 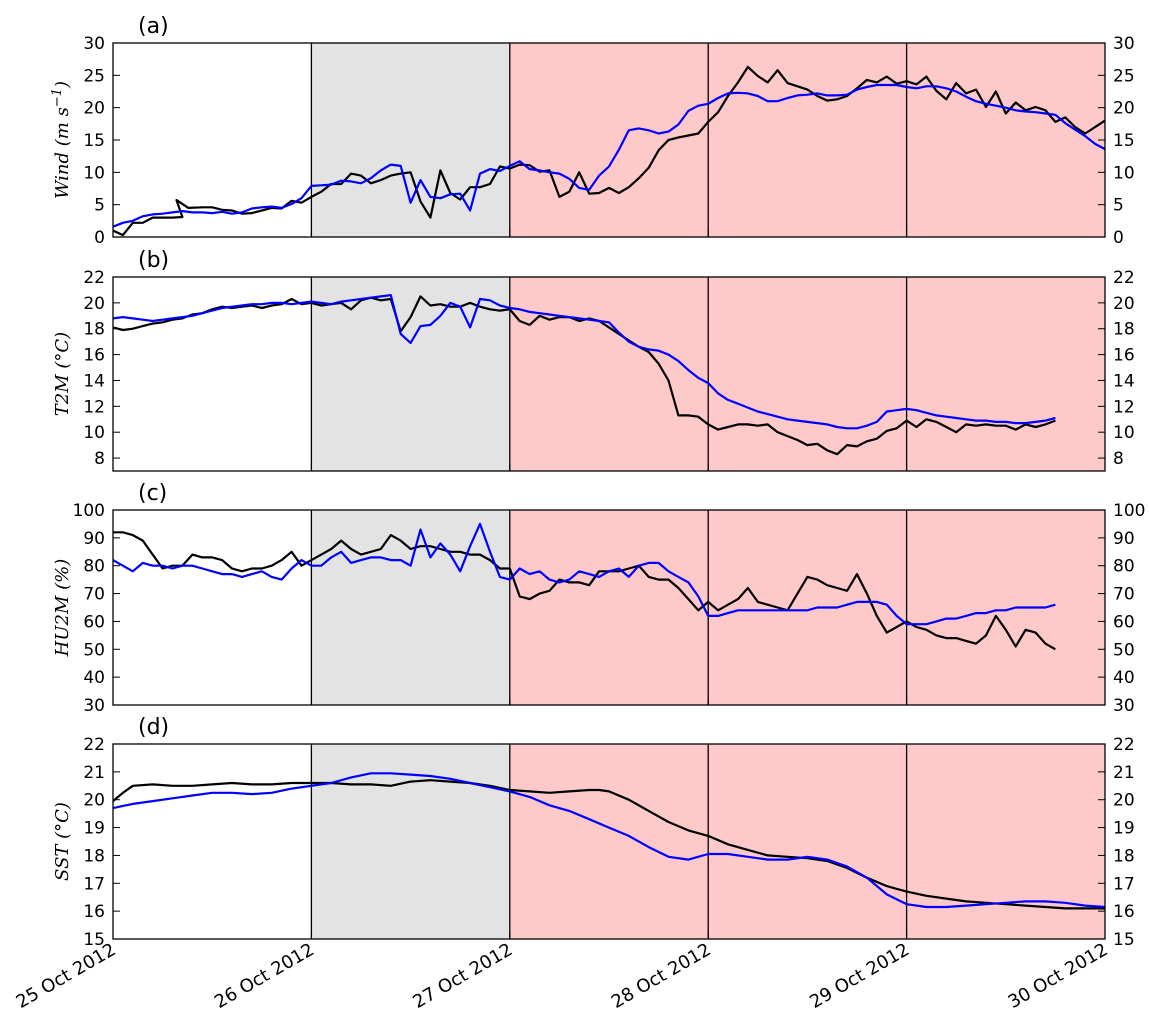 I want to click on x-tick-label: 26 Oct 2012, so click(x=264, y=976).